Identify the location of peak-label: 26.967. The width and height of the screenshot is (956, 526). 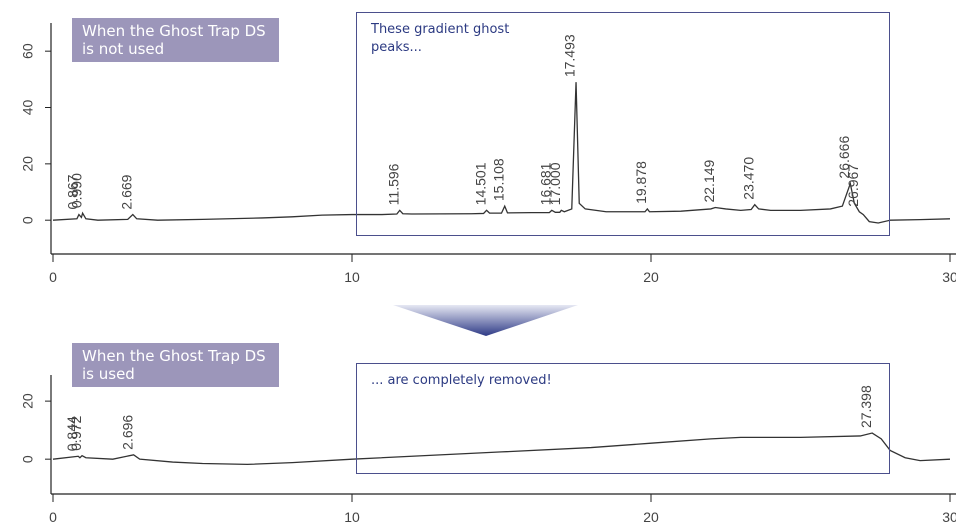
(853, 185).